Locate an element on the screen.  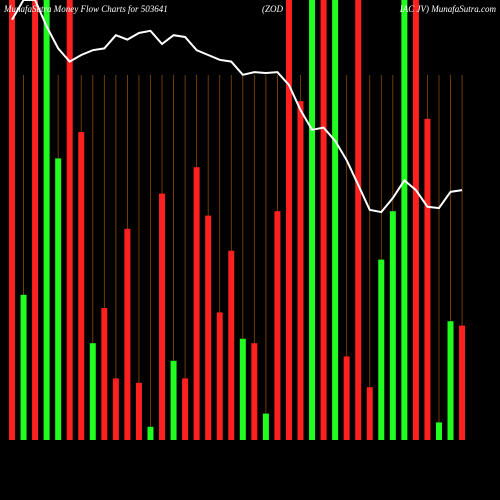
chart-title: IAC JV) MunafaSutra.com is located at coordinates (448, 9).